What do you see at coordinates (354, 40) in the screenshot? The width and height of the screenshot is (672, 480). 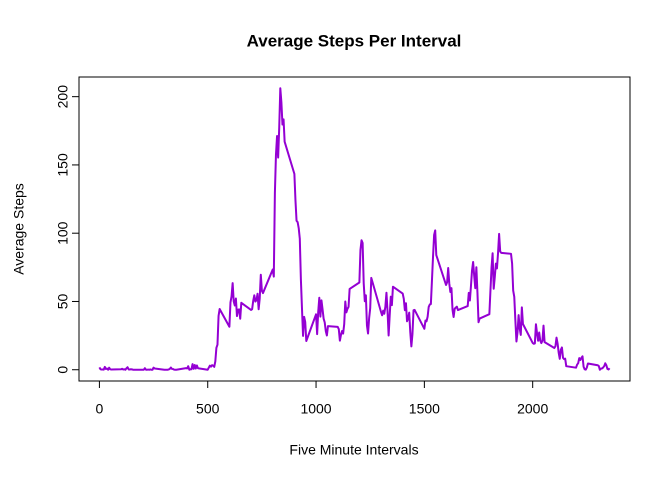 I see `chart-title: Average Steps Per Interval` at bounding box center [354, 40].